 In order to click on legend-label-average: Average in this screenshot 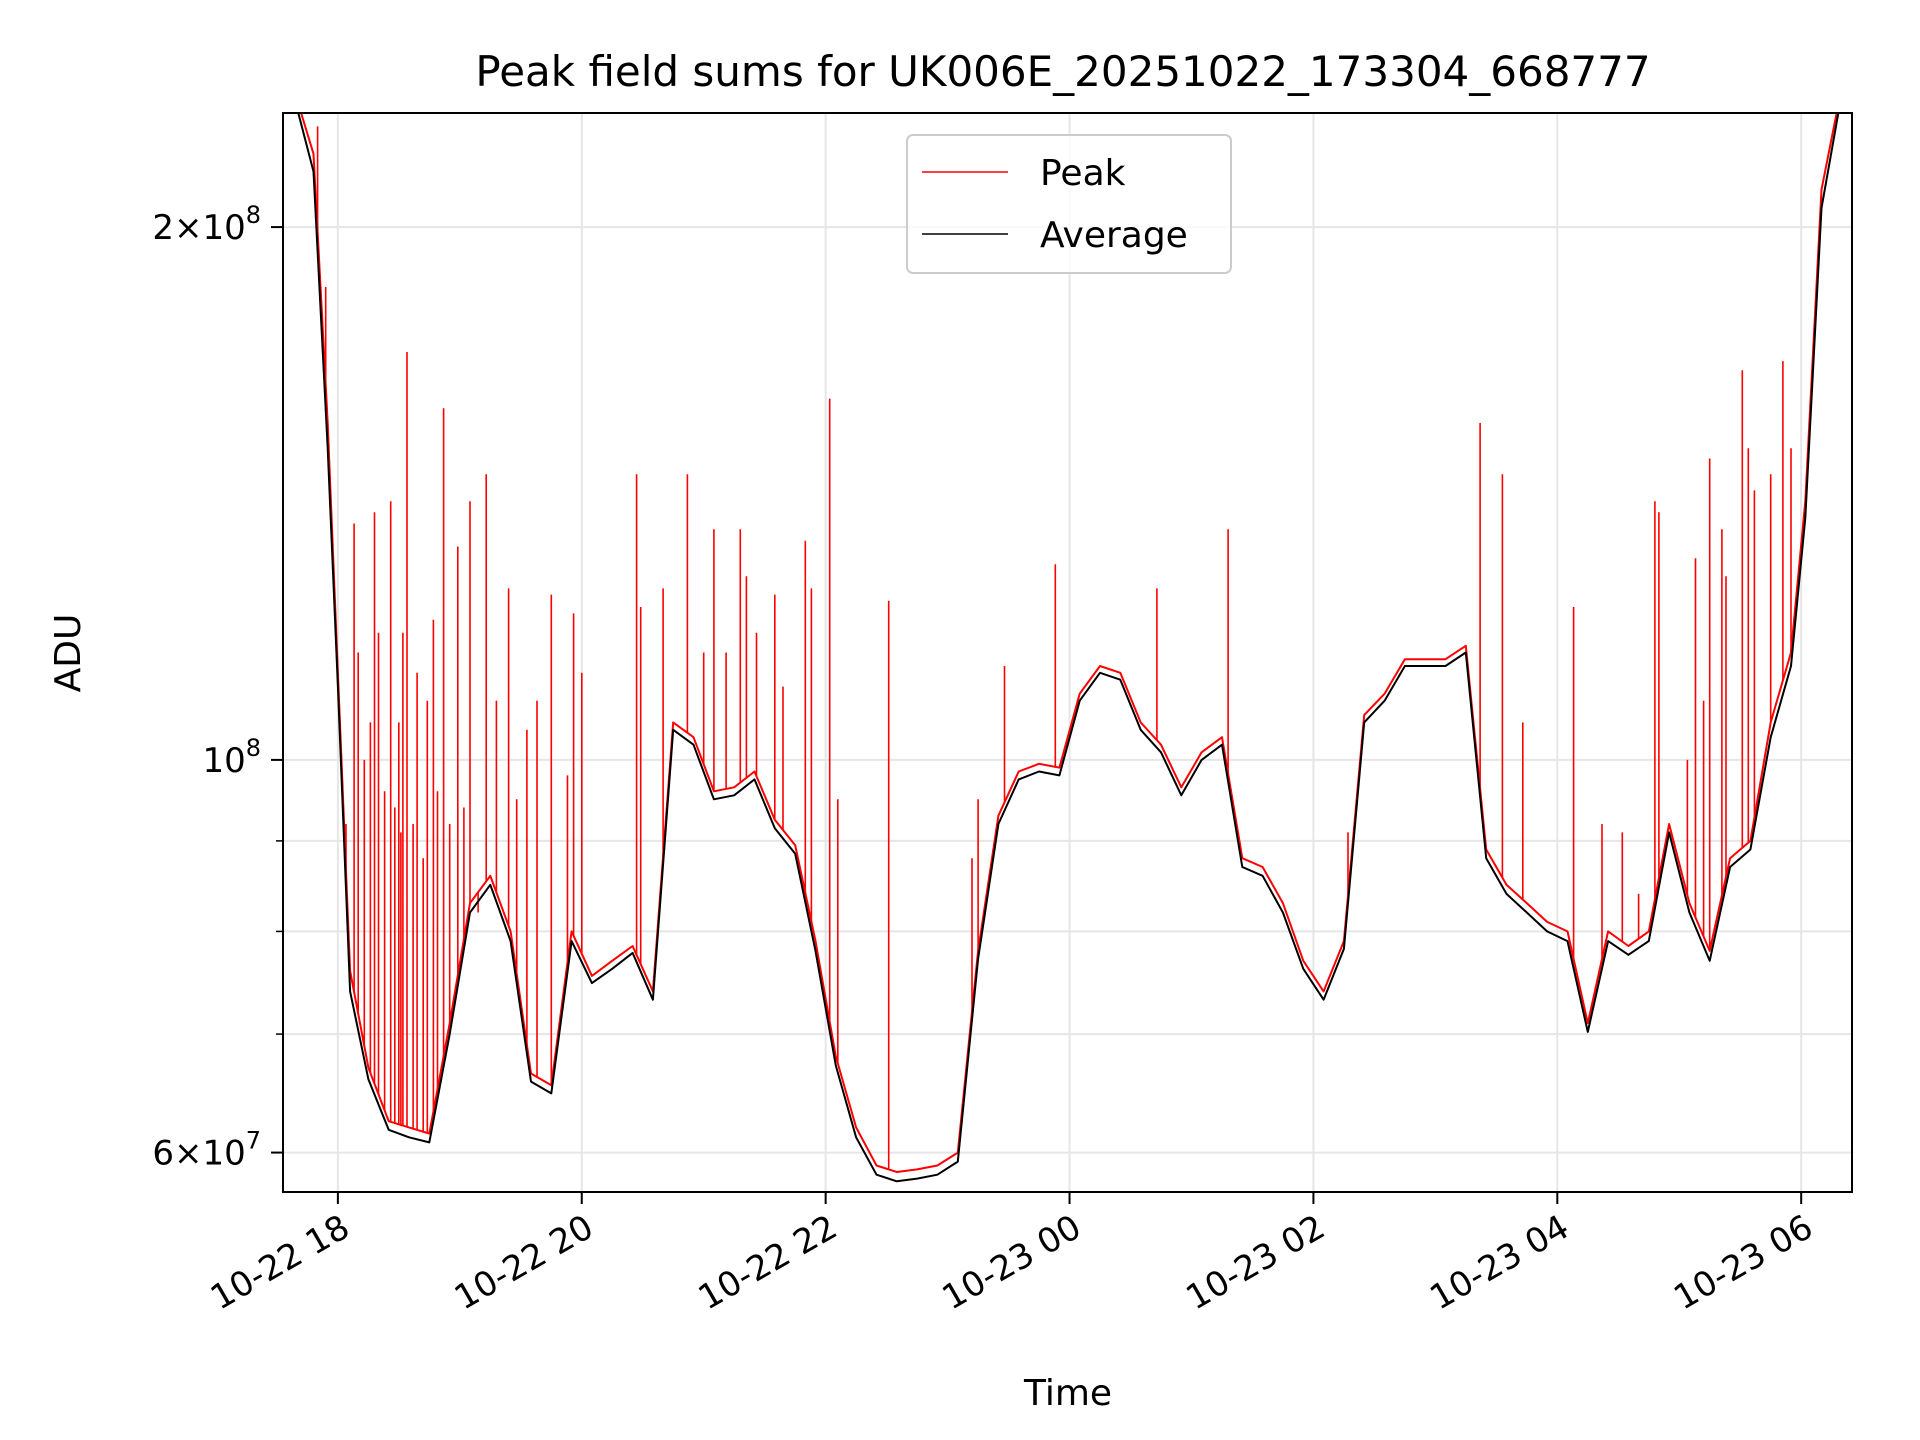, I will do `click(1114, 235)`.